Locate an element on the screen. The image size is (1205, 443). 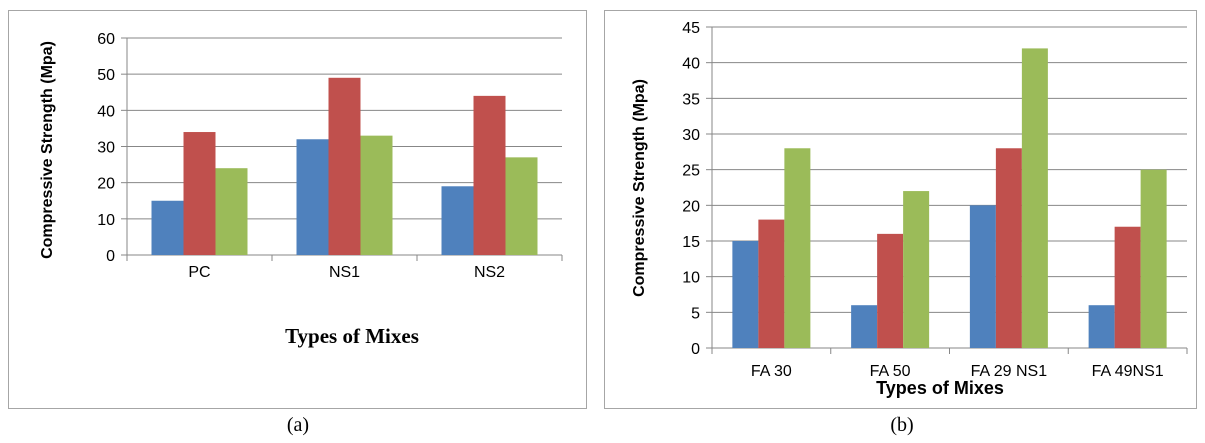
x-tick-label: FA 50 is located at coordinates (890, 371).